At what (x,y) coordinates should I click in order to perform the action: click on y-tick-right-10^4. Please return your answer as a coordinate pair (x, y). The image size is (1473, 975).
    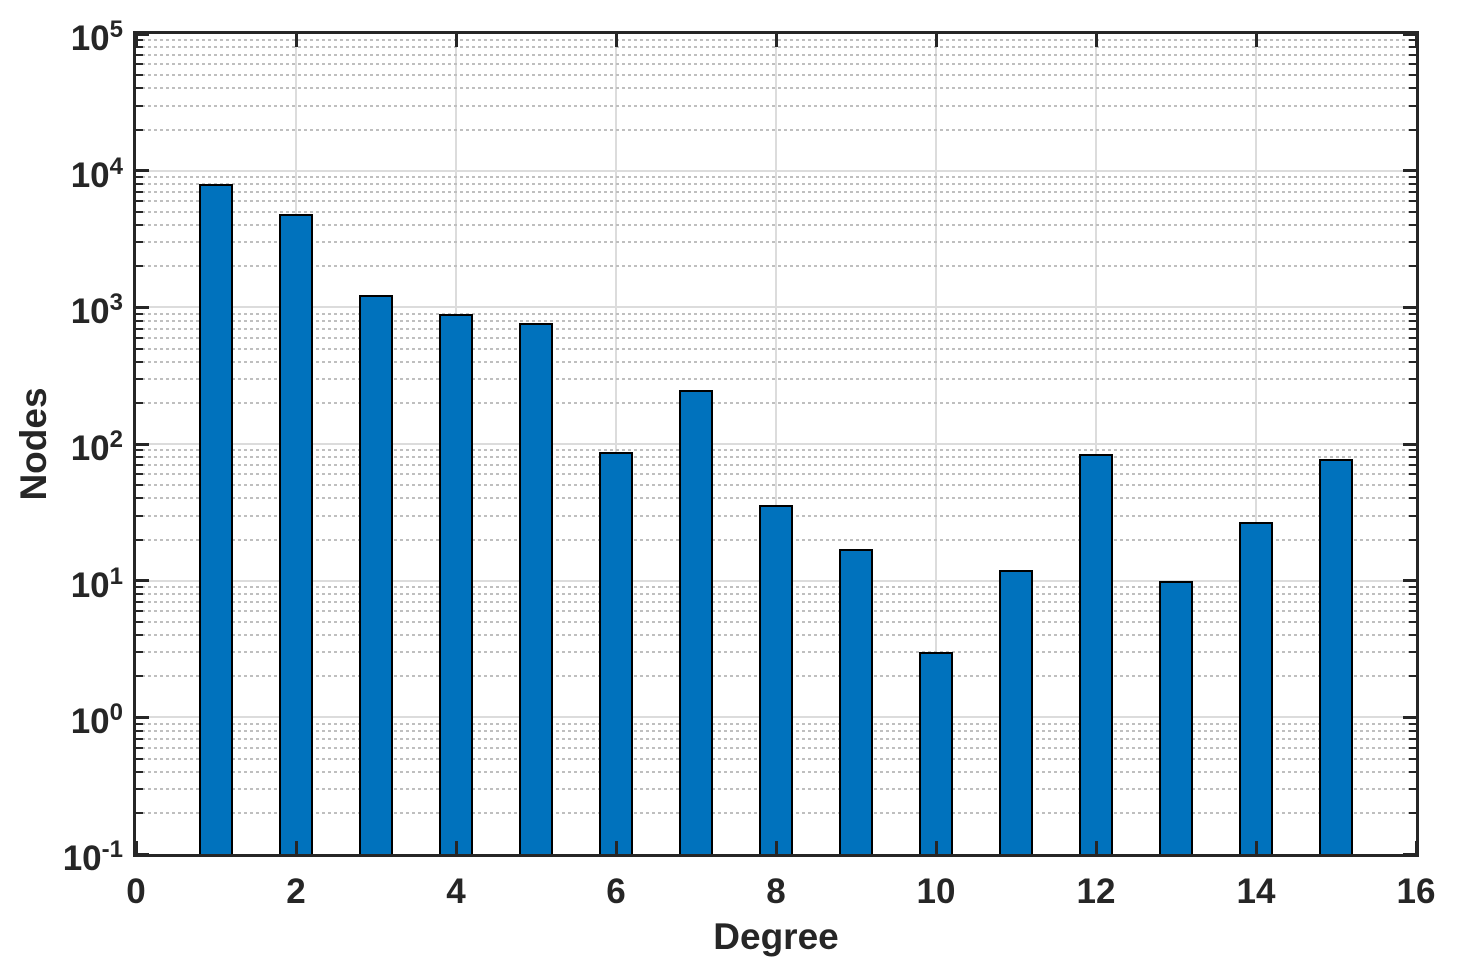
    Looking at the image, I should click on (1409, 171).